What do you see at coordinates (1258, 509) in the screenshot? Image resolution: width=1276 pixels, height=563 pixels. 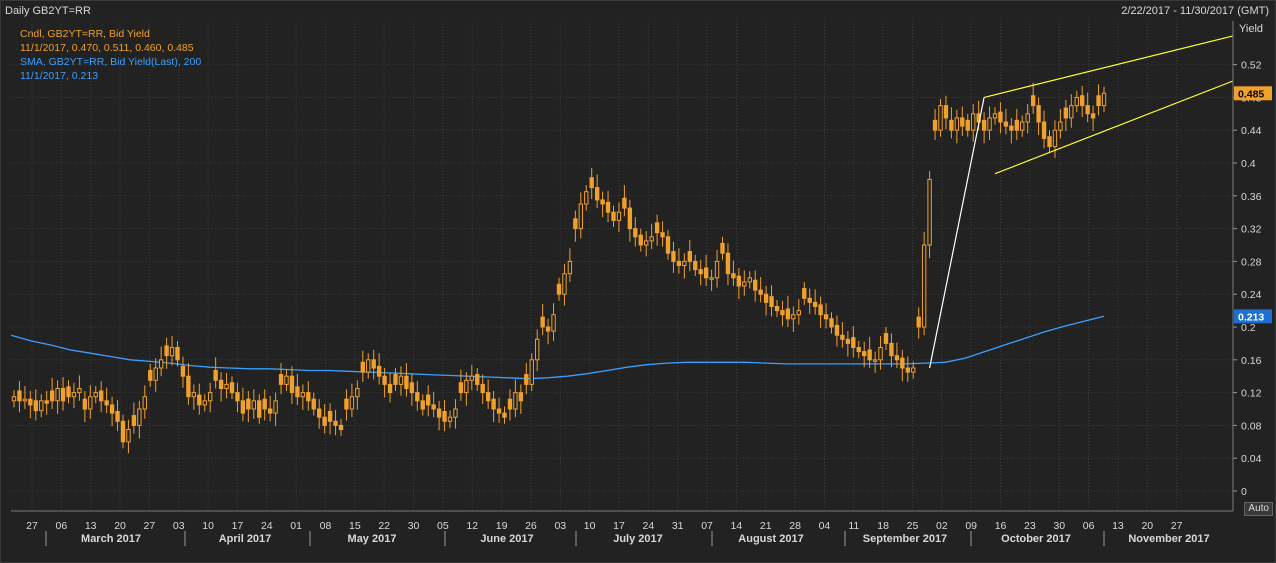 I see `auto-scale-button: Auto` at bounding box center [1258, 509].